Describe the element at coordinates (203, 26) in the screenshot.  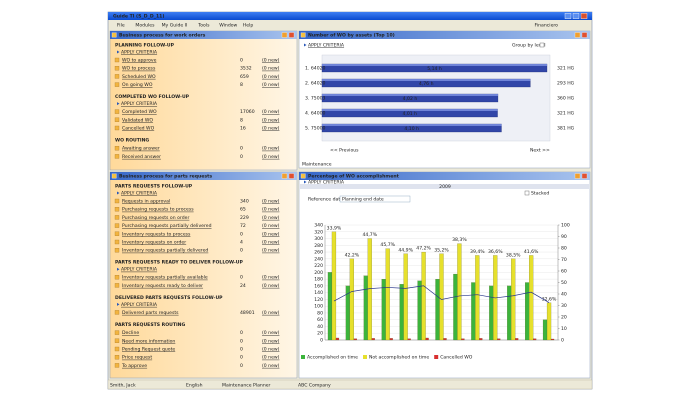
I see `menu-item: Tools` at that location.